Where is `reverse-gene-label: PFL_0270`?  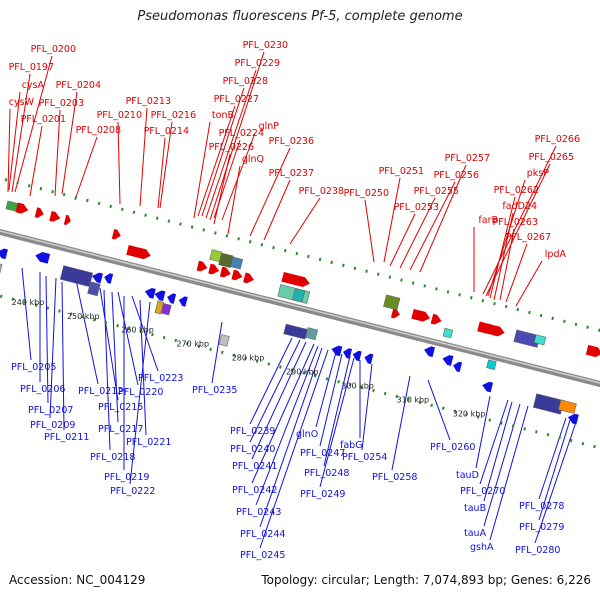
reverse-gene-label: PFL_0270 is located at coordinates (482, 491).